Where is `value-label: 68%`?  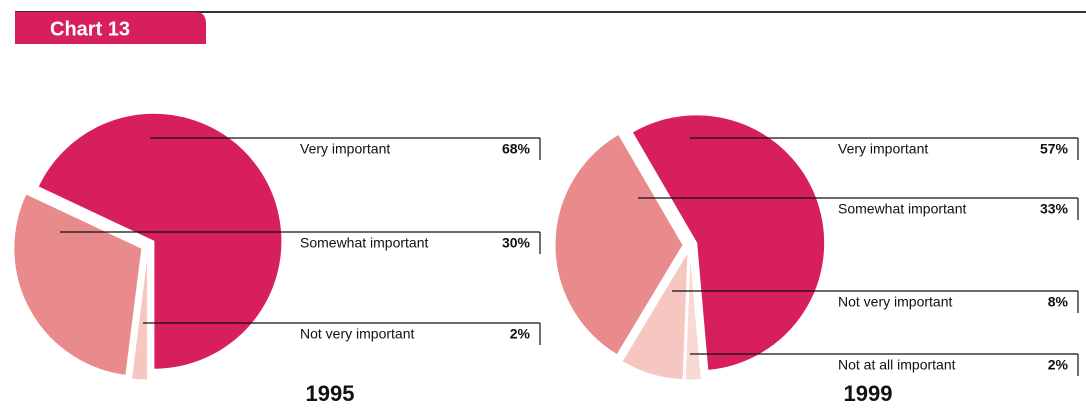 value-label: 68% is located at coordinates (516, 149).